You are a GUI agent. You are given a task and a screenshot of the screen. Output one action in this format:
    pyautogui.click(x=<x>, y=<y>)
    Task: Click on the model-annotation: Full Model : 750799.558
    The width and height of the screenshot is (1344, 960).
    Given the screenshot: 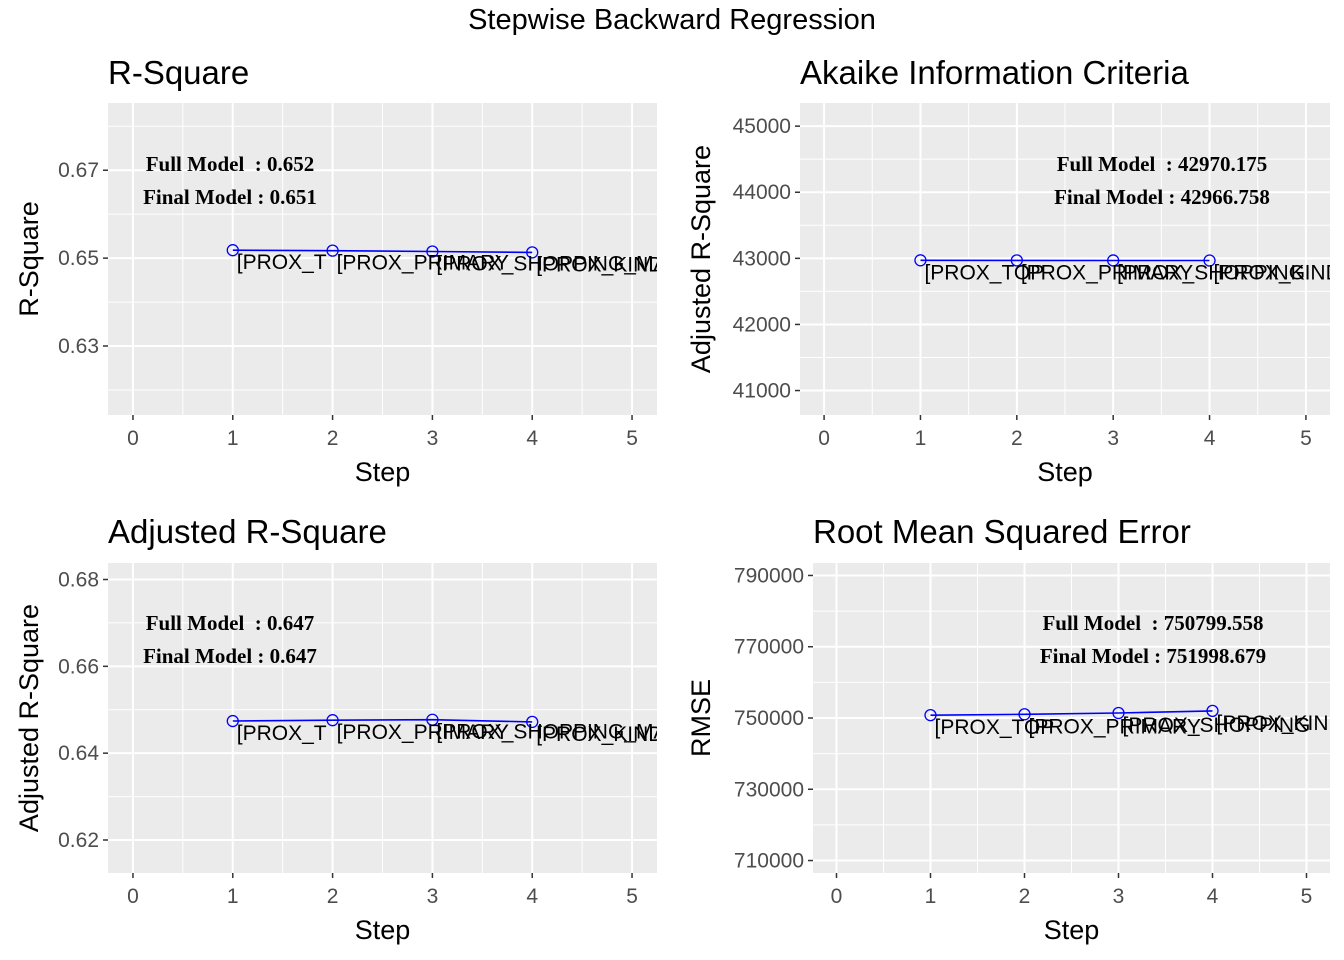 What is the action you would take?
    pyautogui.click(x=1152, y=623)
    